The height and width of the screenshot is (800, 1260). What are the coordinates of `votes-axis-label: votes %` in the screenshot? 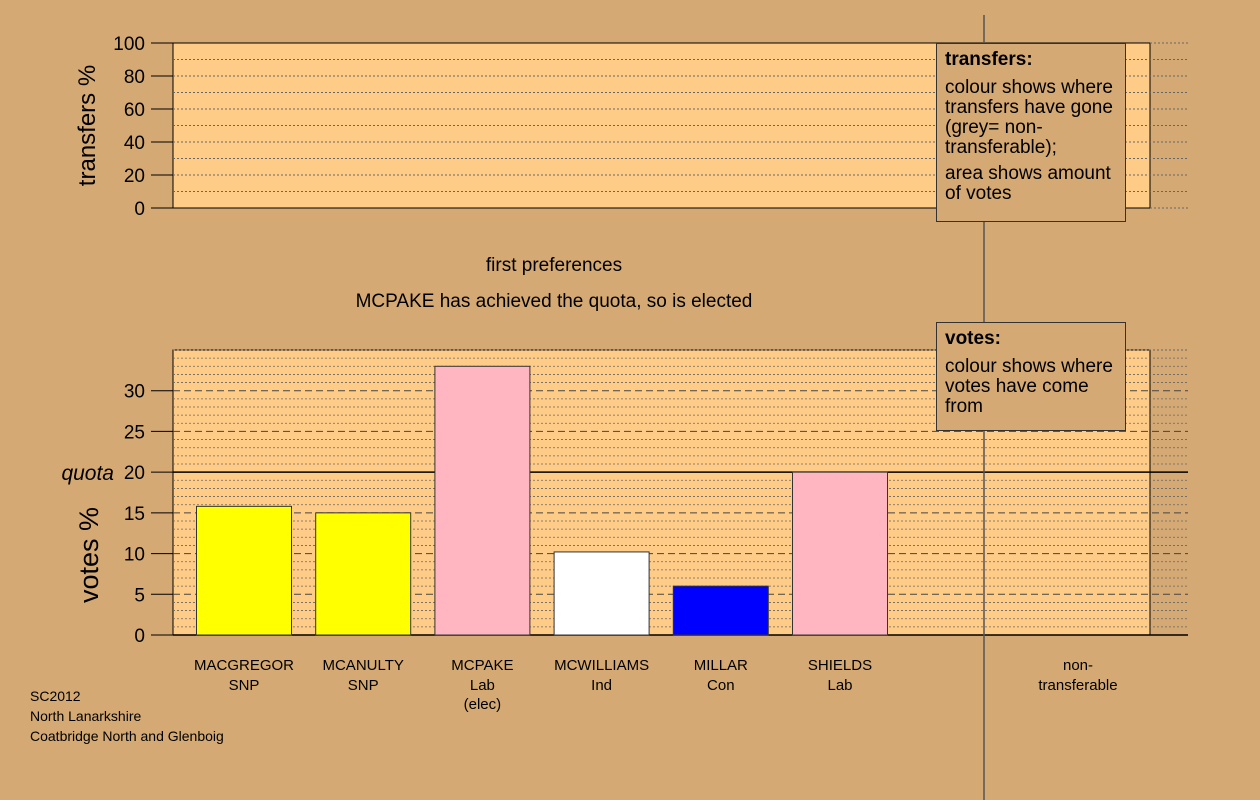 It's located at (89, 555).